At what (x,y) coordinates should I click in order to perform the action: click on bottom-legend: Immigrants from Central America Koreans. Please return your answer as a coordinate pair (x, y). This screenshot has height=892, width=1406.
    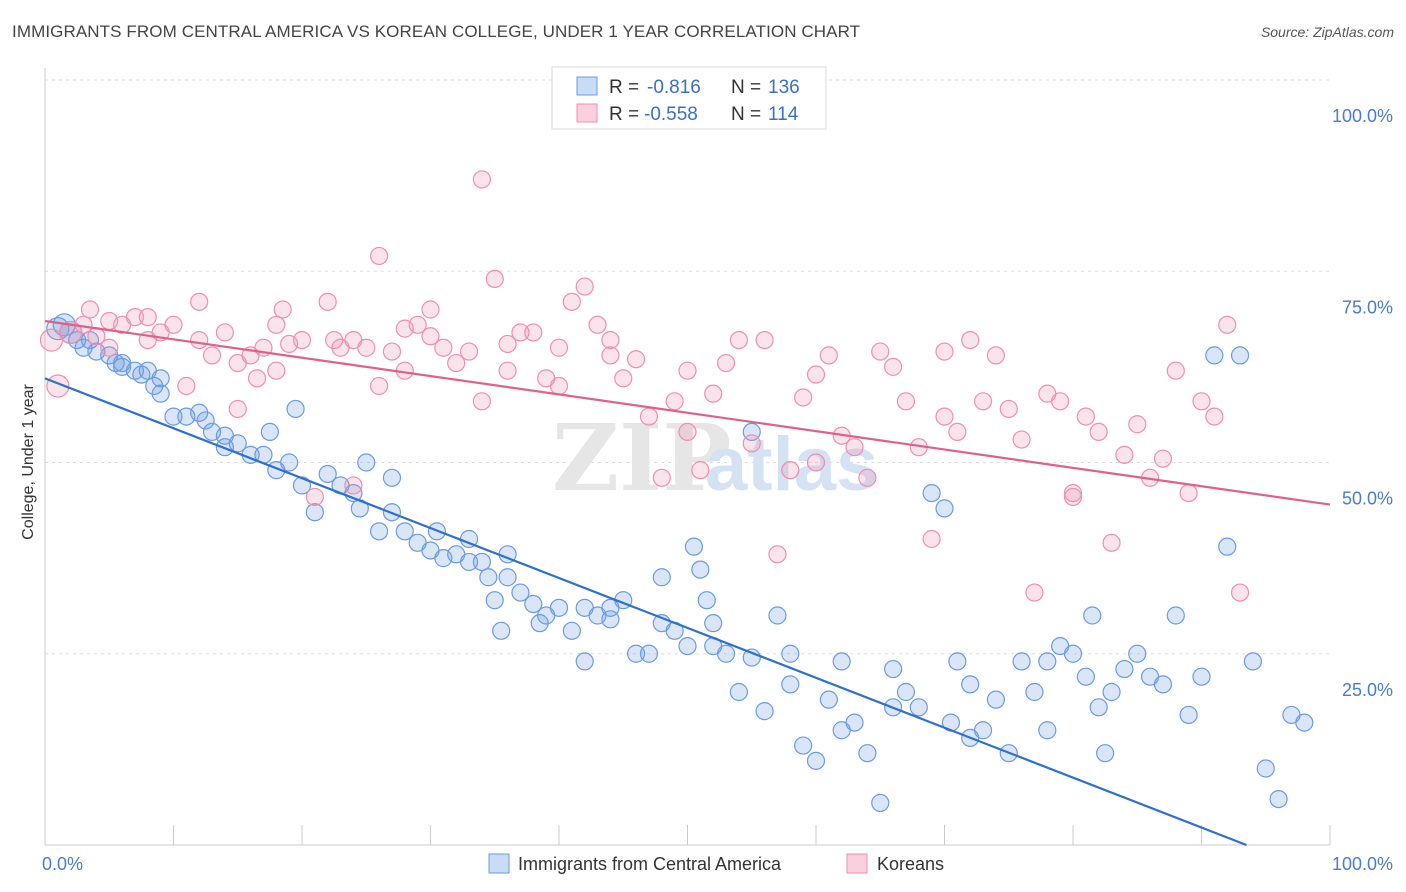
    Looking at the image, I should click on (716, 863).